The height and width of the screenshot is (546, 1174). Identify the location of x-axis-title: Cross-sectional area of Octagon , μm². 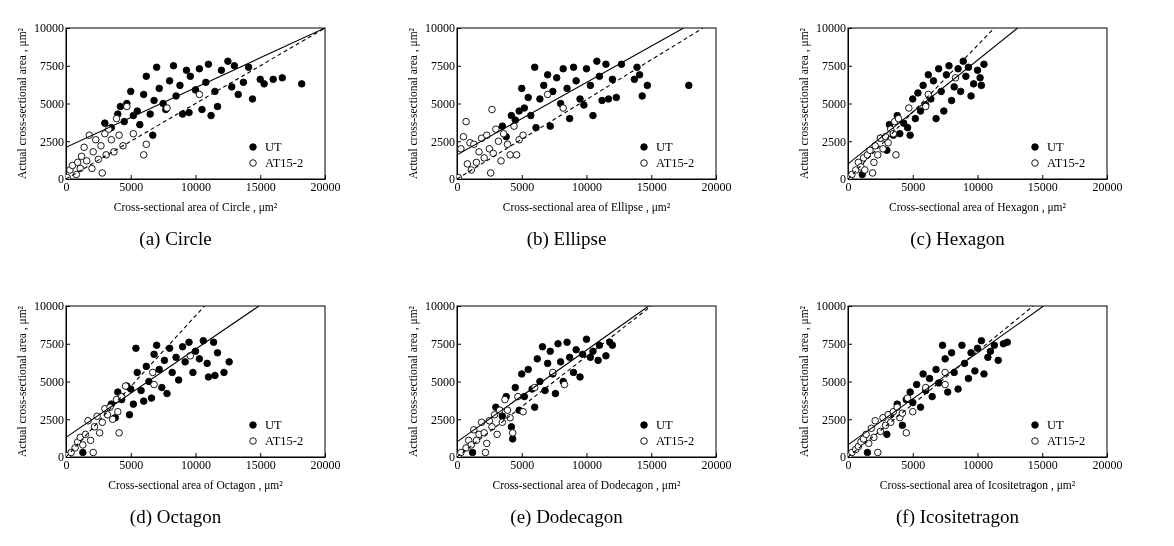
(196, 485).